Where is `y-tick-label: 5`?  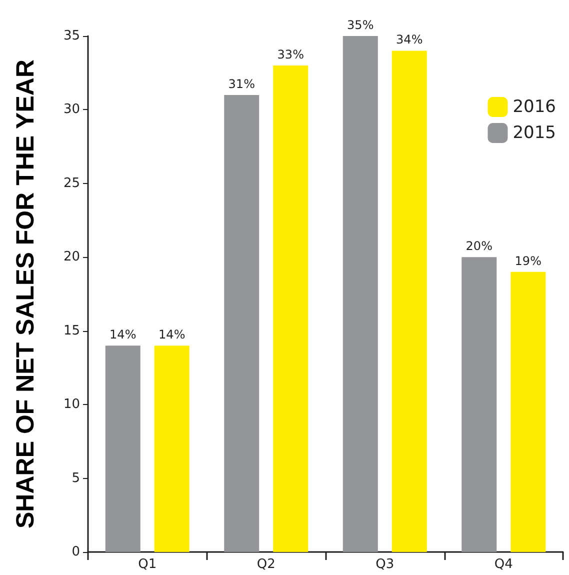 y-tick-label: 5 is located at coordinates (76, 478).